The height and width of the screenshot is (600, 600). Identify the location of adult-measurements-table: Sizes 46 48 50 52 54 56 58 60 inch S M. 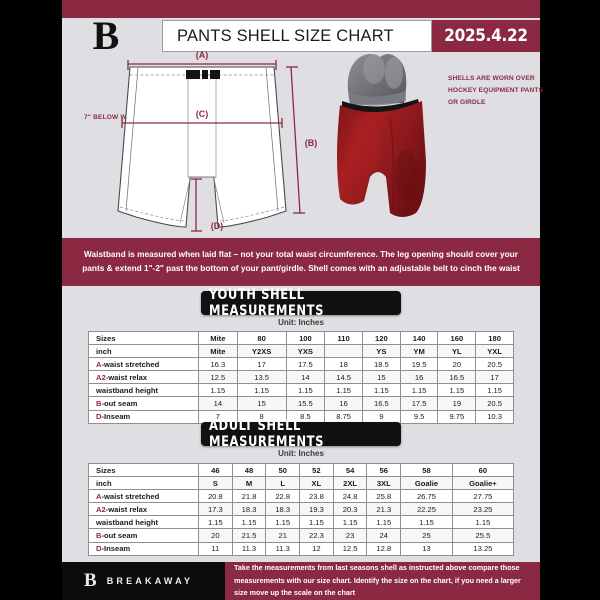
(301, 509).